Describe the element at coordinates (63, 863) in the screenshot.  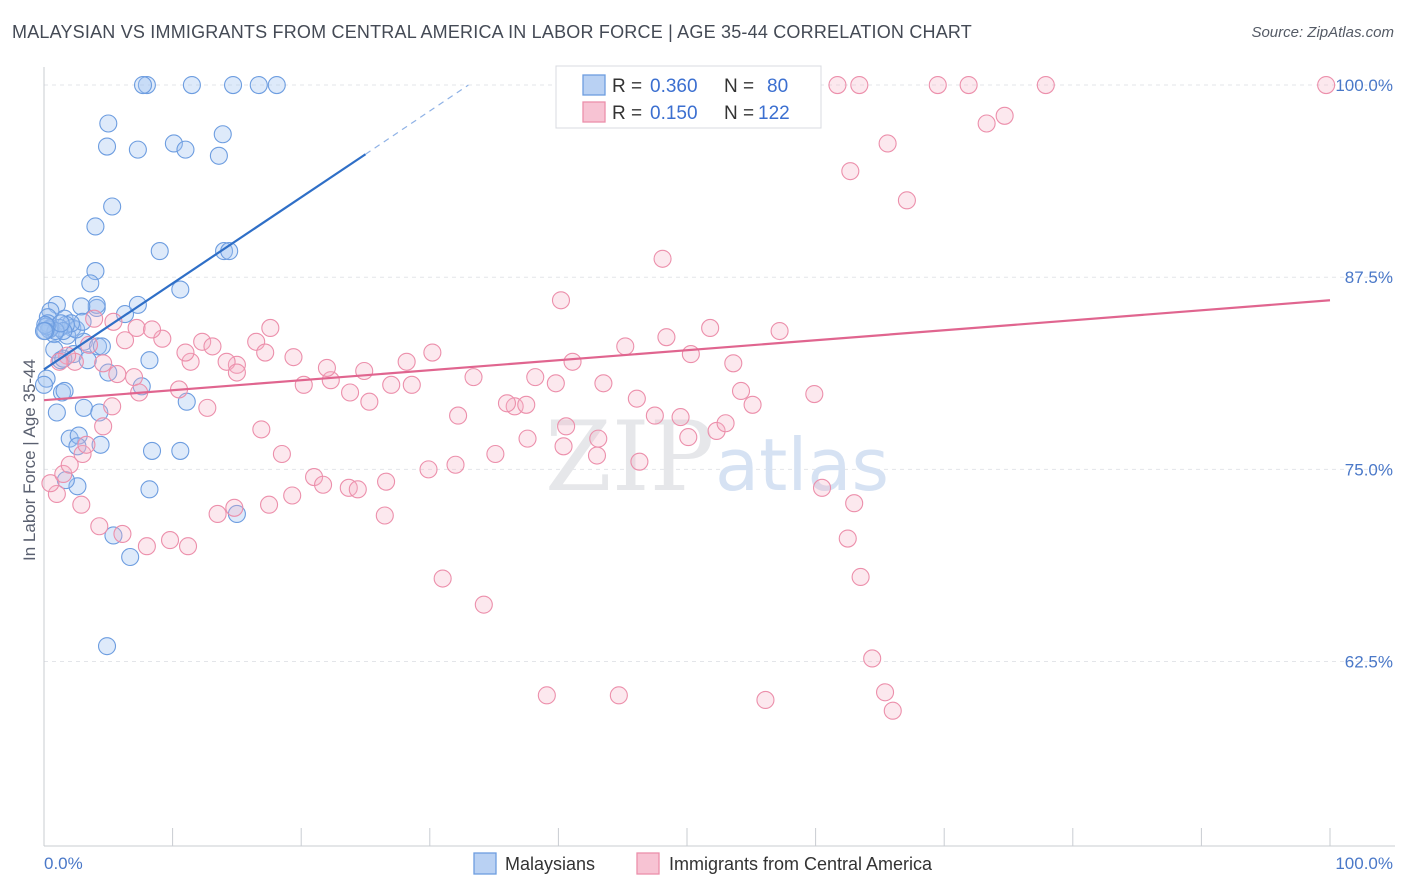
I see `x-tick-label-0: 0.0%` at that location.